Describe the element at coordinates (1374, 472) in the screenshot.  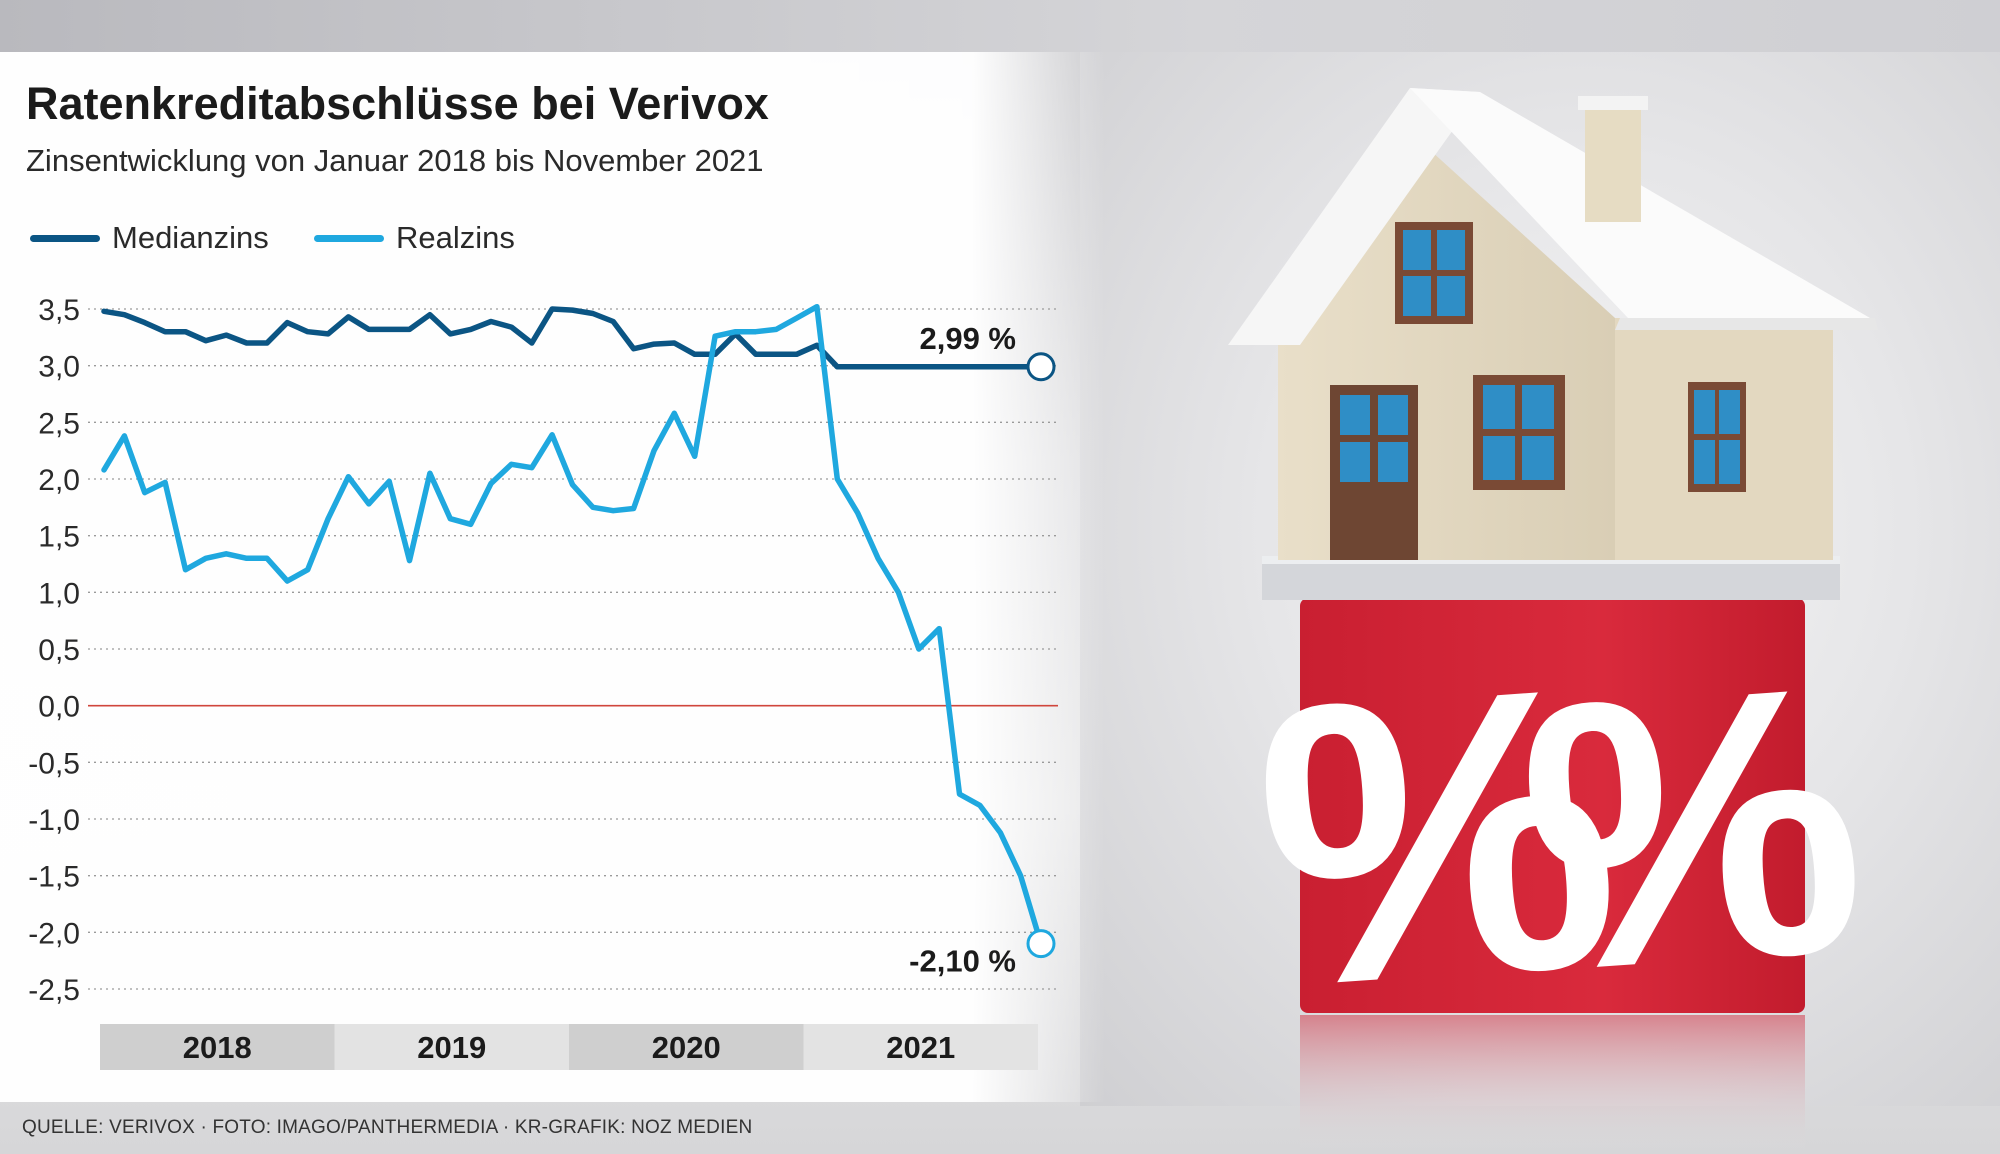
I see `house-door` at that location.